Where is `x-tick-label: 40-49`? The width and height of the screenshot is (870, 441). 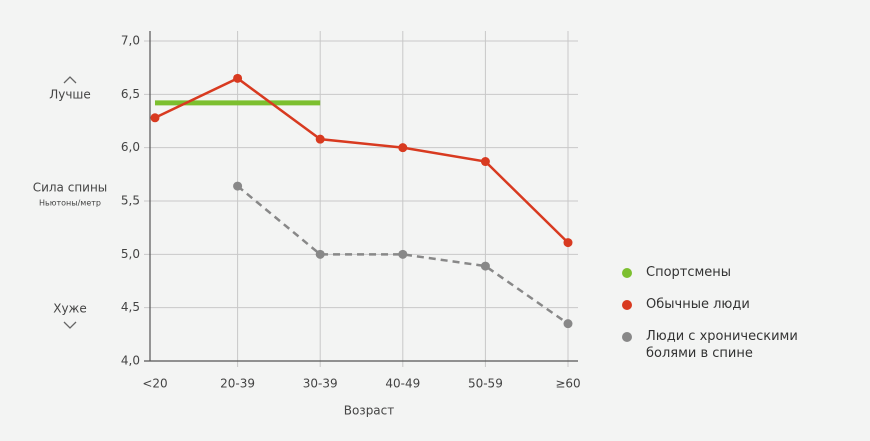 x-tick-label: 40-49 is located at coordinates (402, 384).